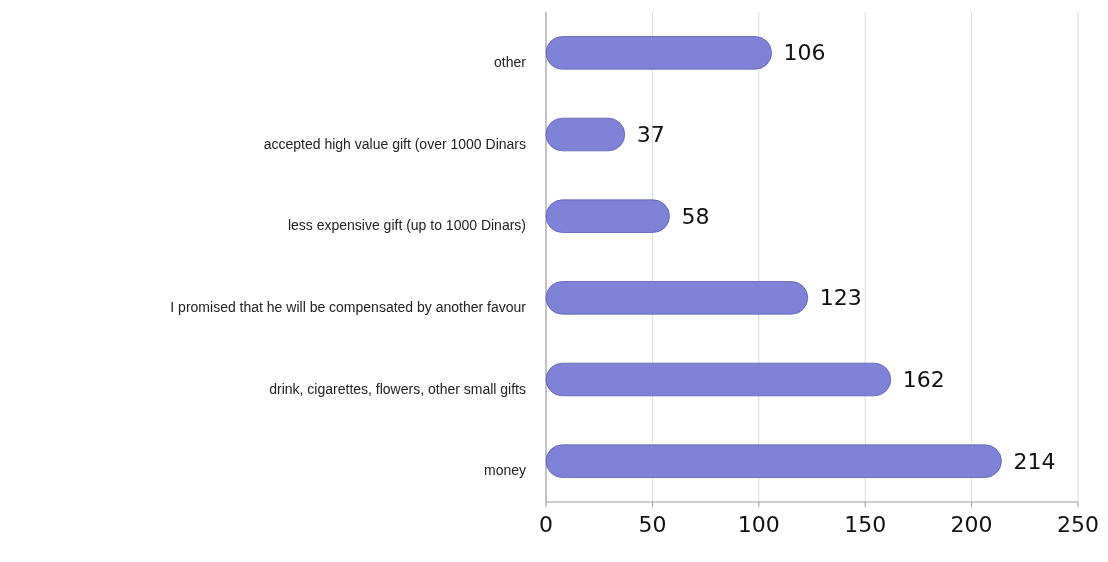 The image size is (1108, 562). What do you see at coordinates (923, 379) in the screenshot?
I see `data-label: 162` at bounding box center [923, 379].